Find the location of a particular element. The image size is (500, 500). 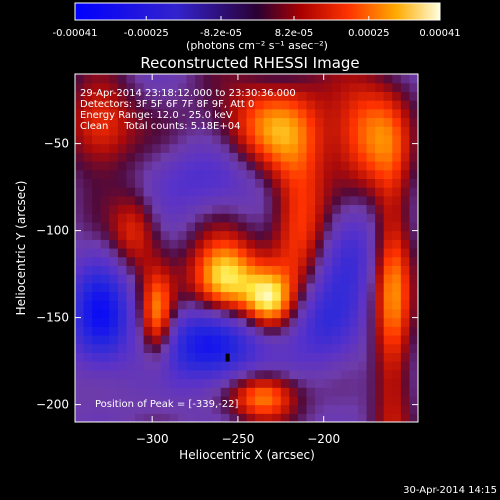

x-tick-label: −300 is located at coordinates (152, 439).